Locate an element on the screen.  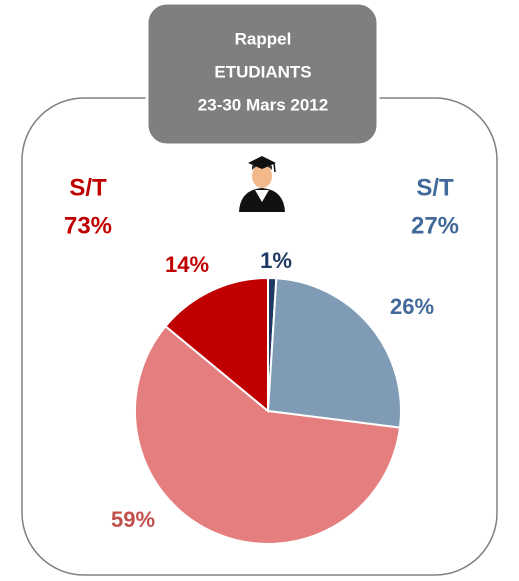
annotation: 27% is located at coordinates (435, 225).